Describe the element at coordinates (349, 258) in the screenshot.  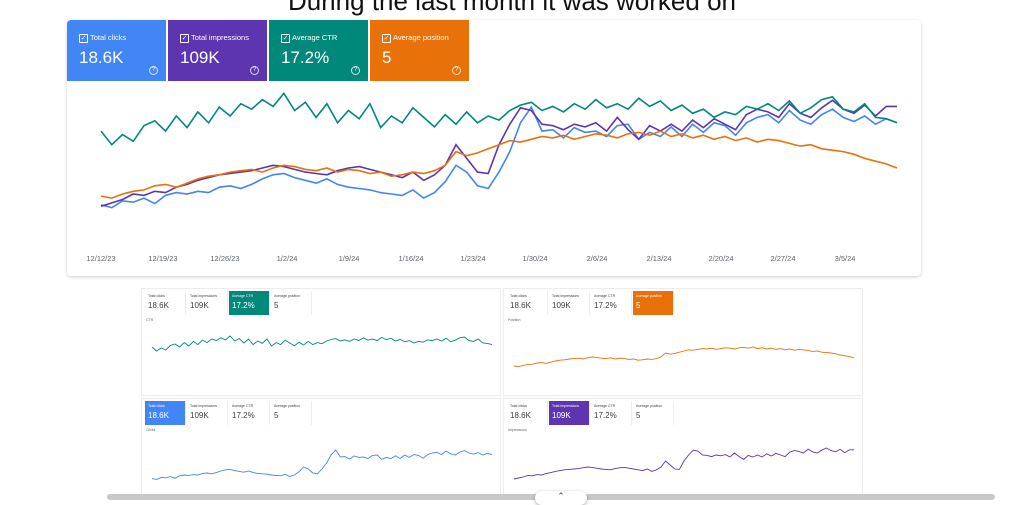
I see `x-tick-label: 1/9/24` at that location.